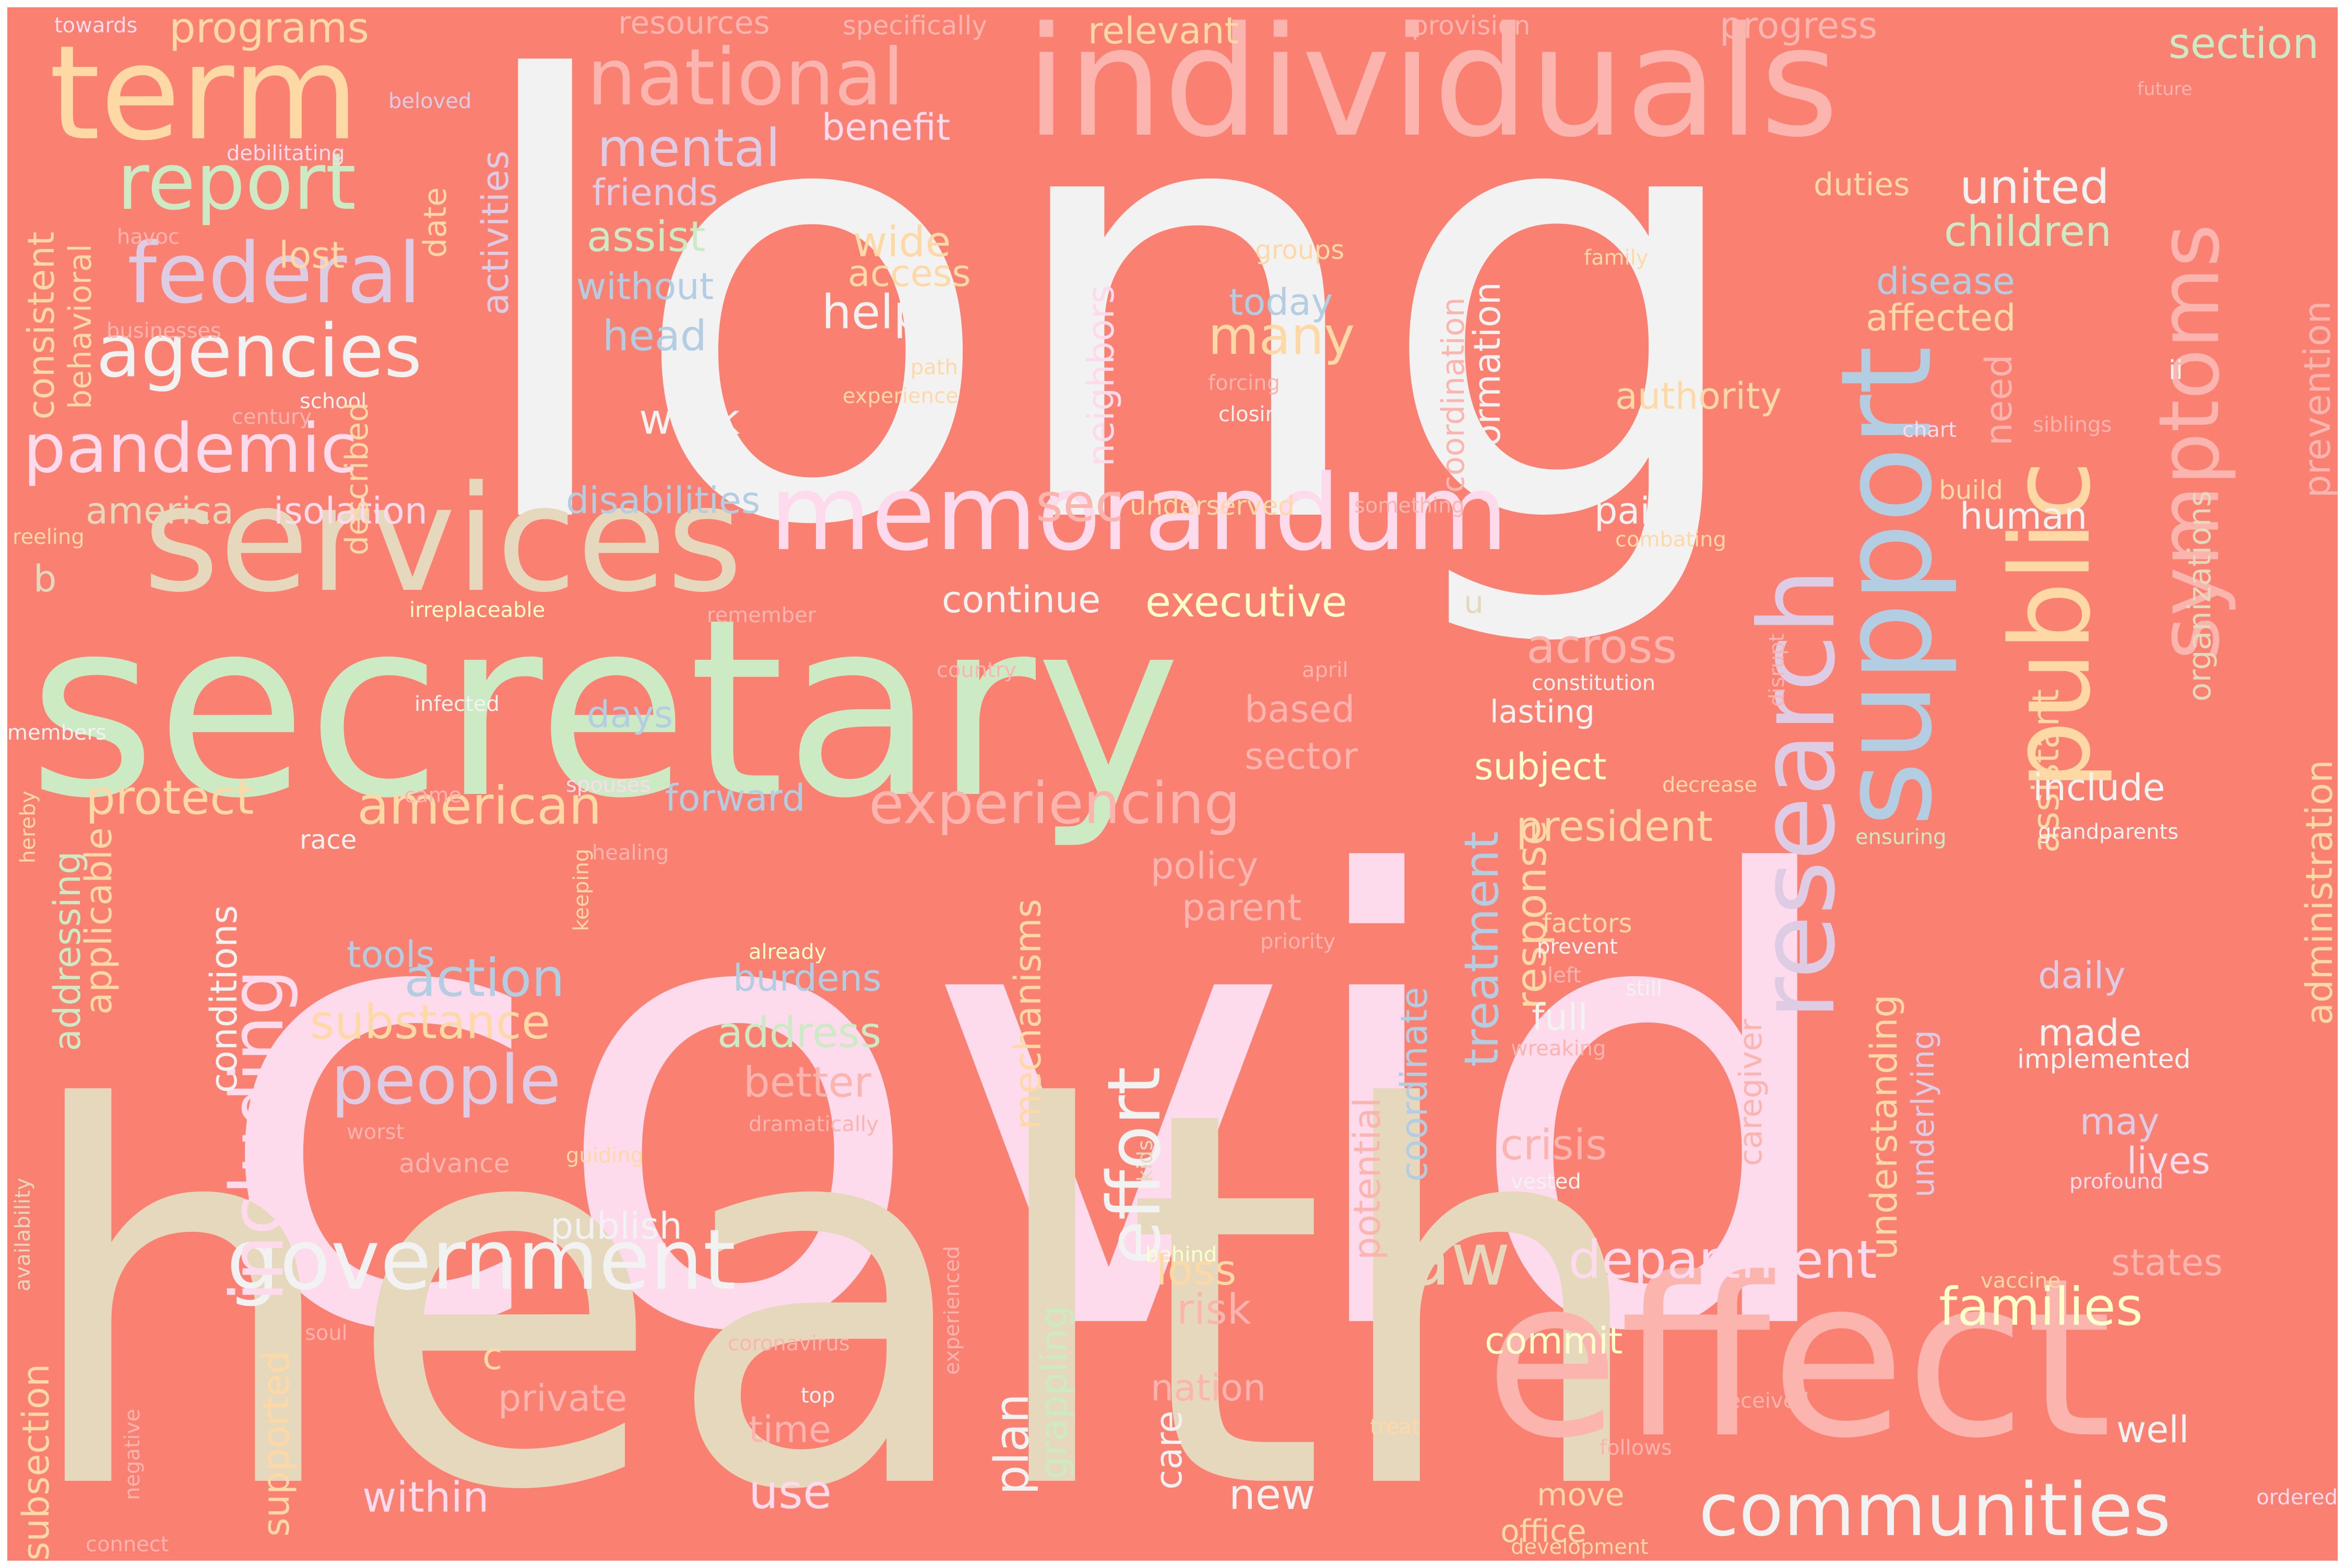 This screenshot has width=2345, height=1568. Describe the element at coordinates (630, 853) in the screenshot. I see `word-healing: healing` at that location.